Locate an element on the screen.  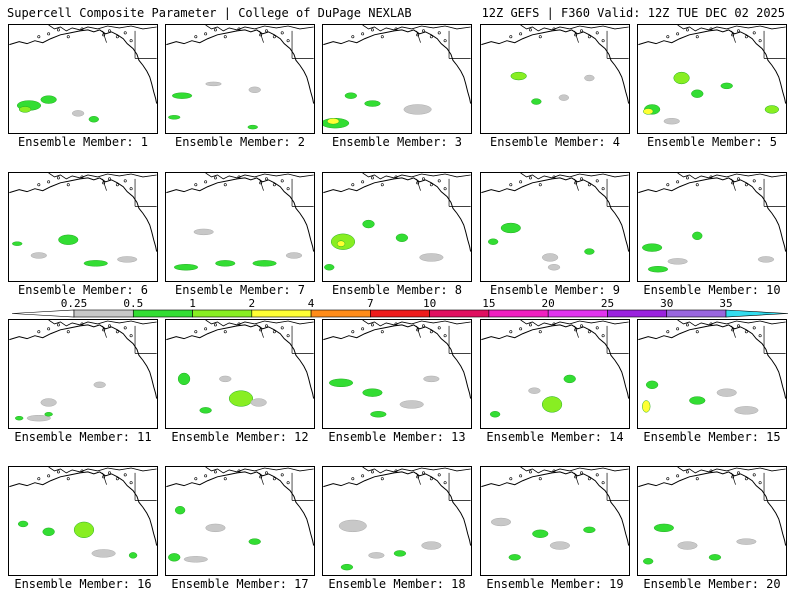
ensemble-member-label: Ensemble Member: 14 is located at coordinates (555, 437).